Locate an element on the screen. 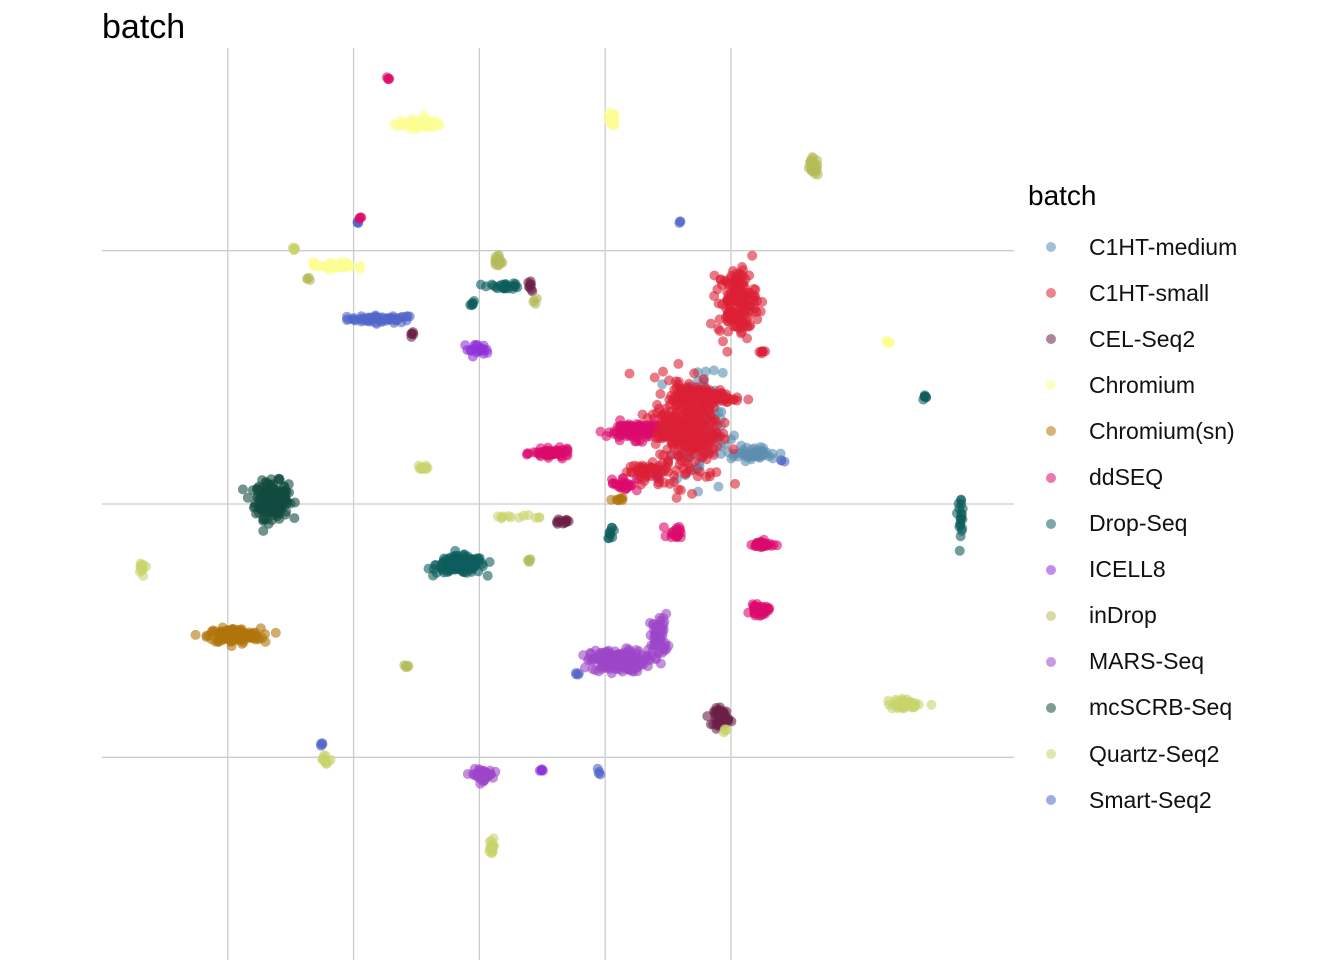  cluster-drop-seq is located at coordinates (459, 563).